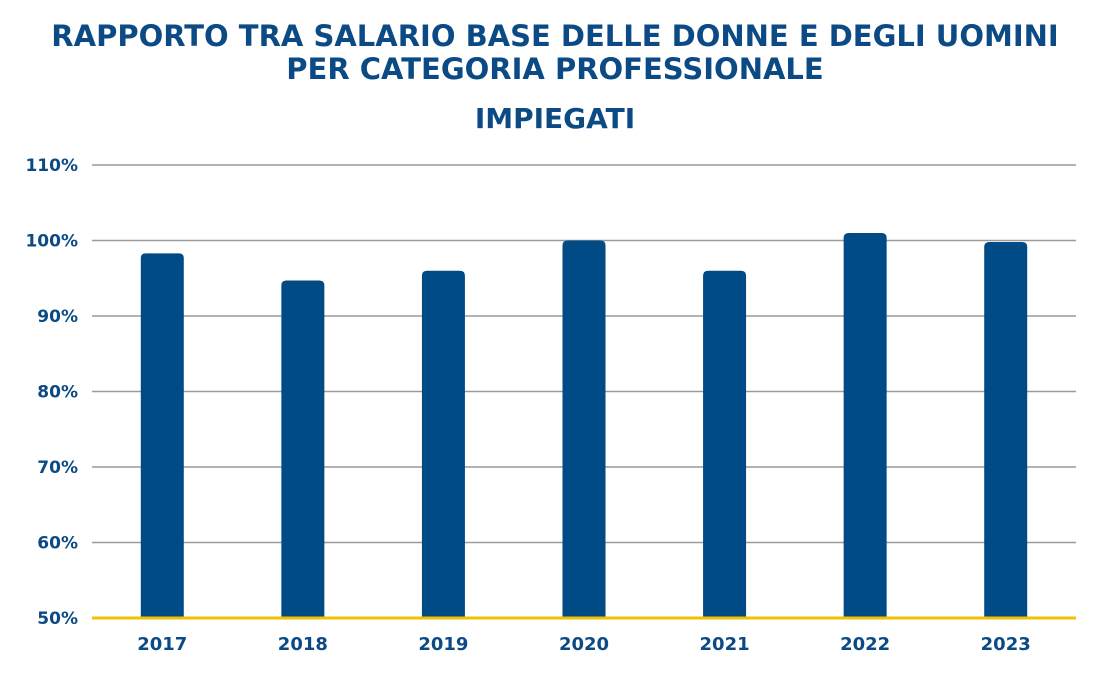 The image size is (1110, 675). I want to click on x-tick-label-2021: 2021, so click(725, 644).